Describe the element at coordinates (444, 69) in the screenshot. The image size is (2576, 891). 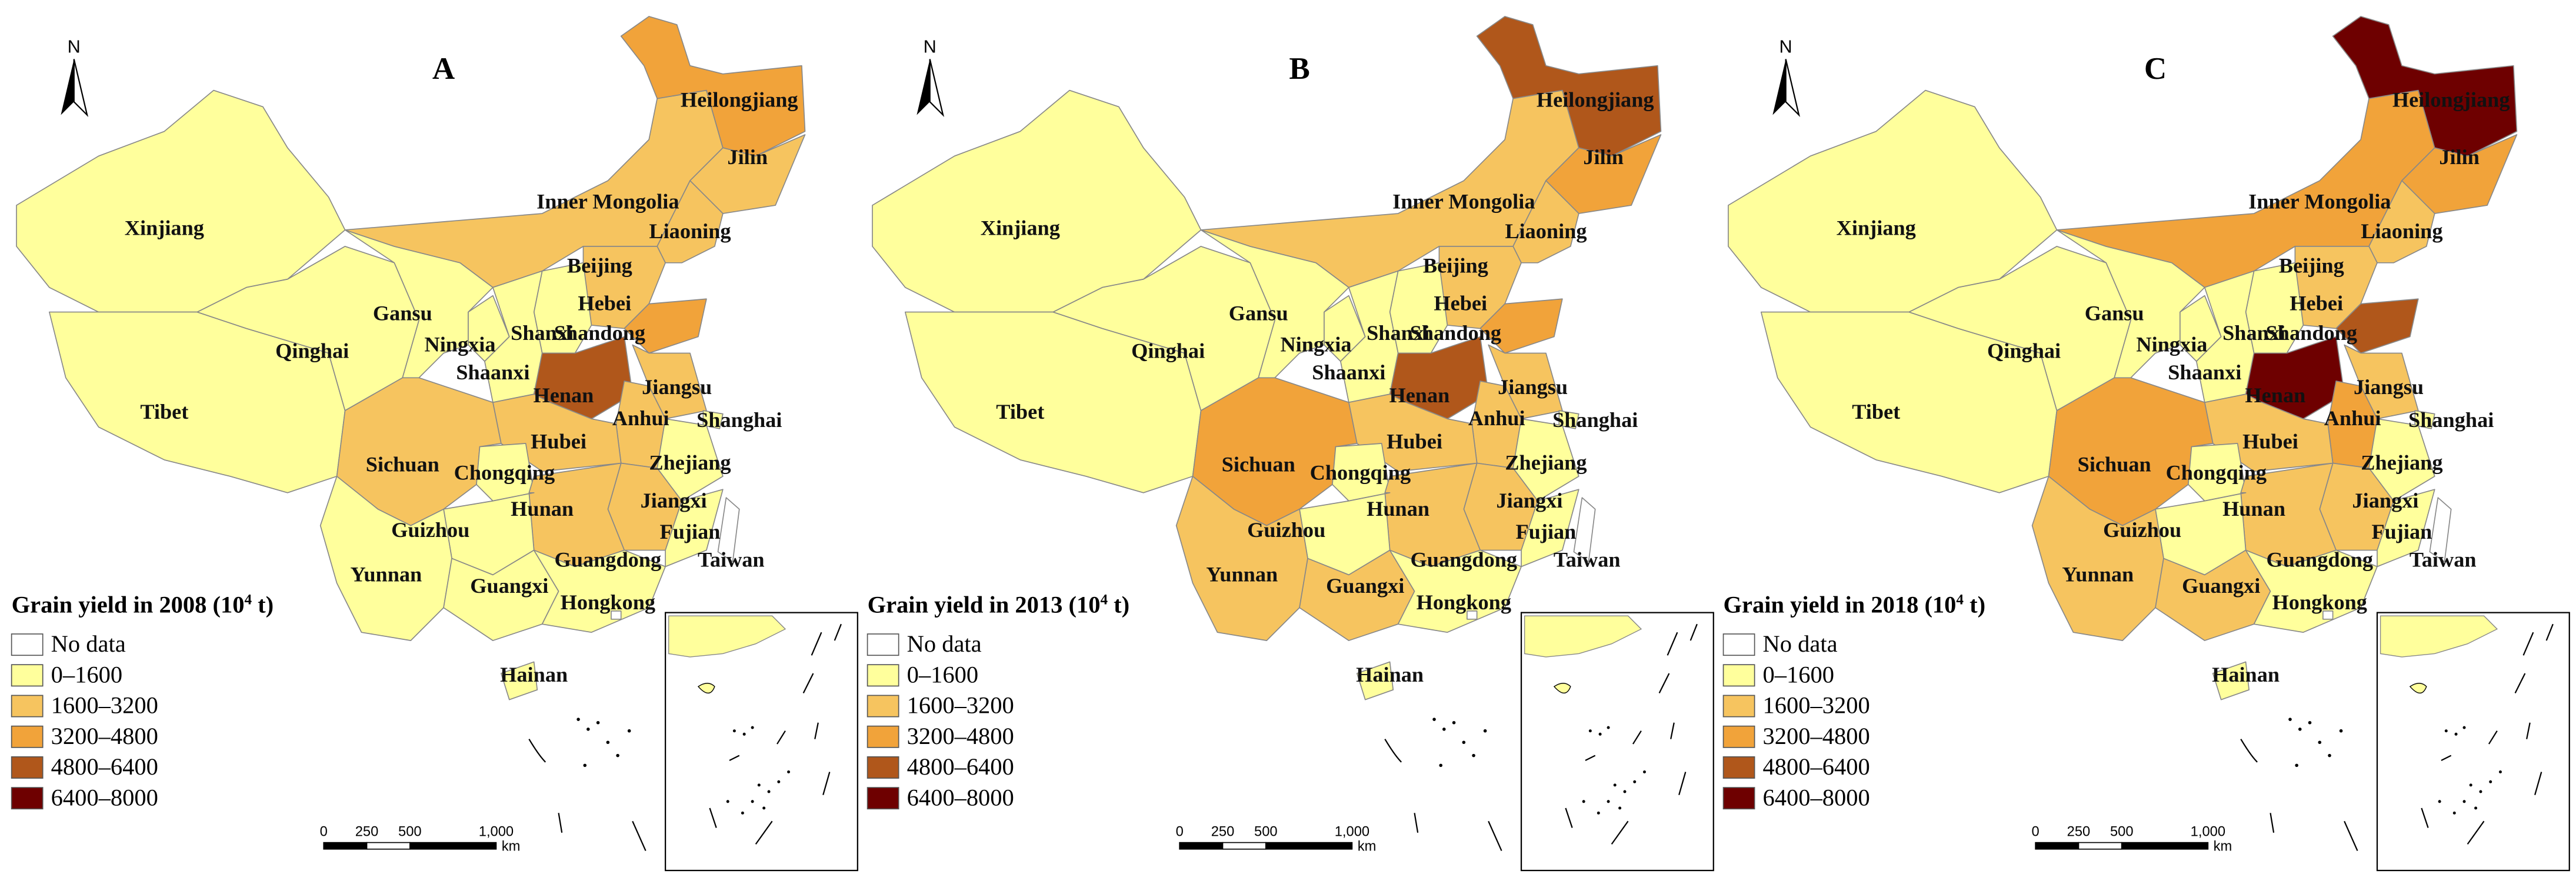
I see `panel-letter: A` at that location.